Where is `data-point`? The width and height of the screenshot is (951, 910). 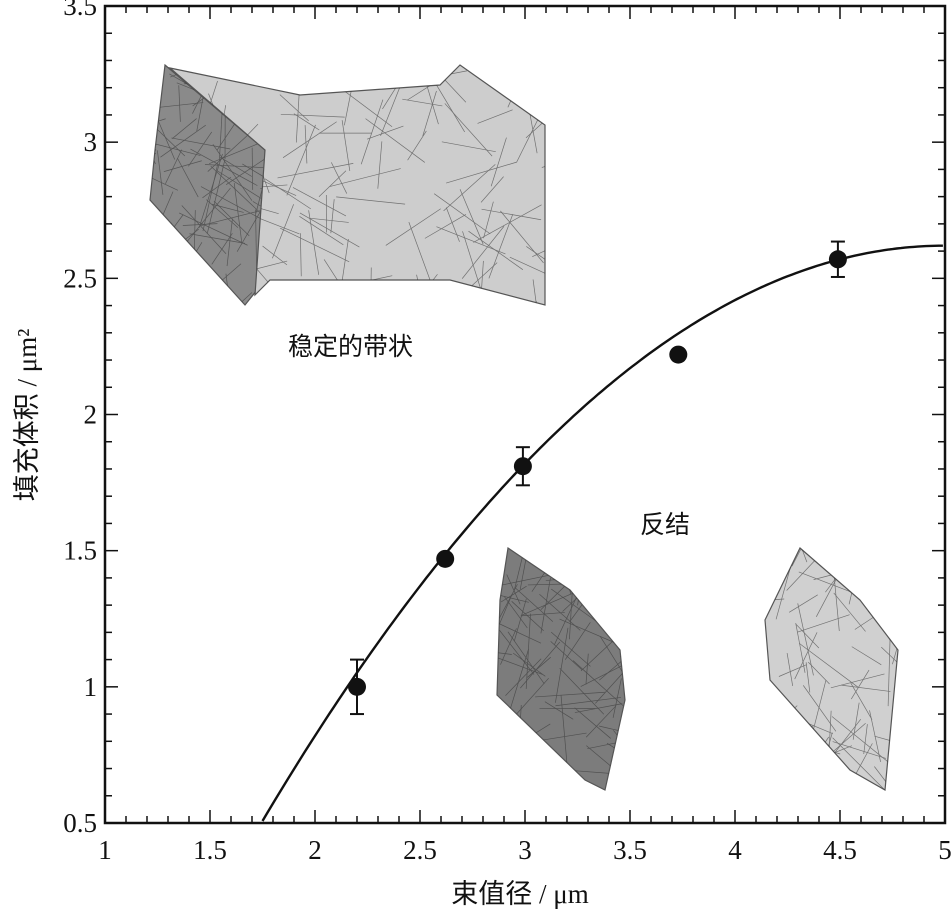
data-point is located at coordinates (522, 466).